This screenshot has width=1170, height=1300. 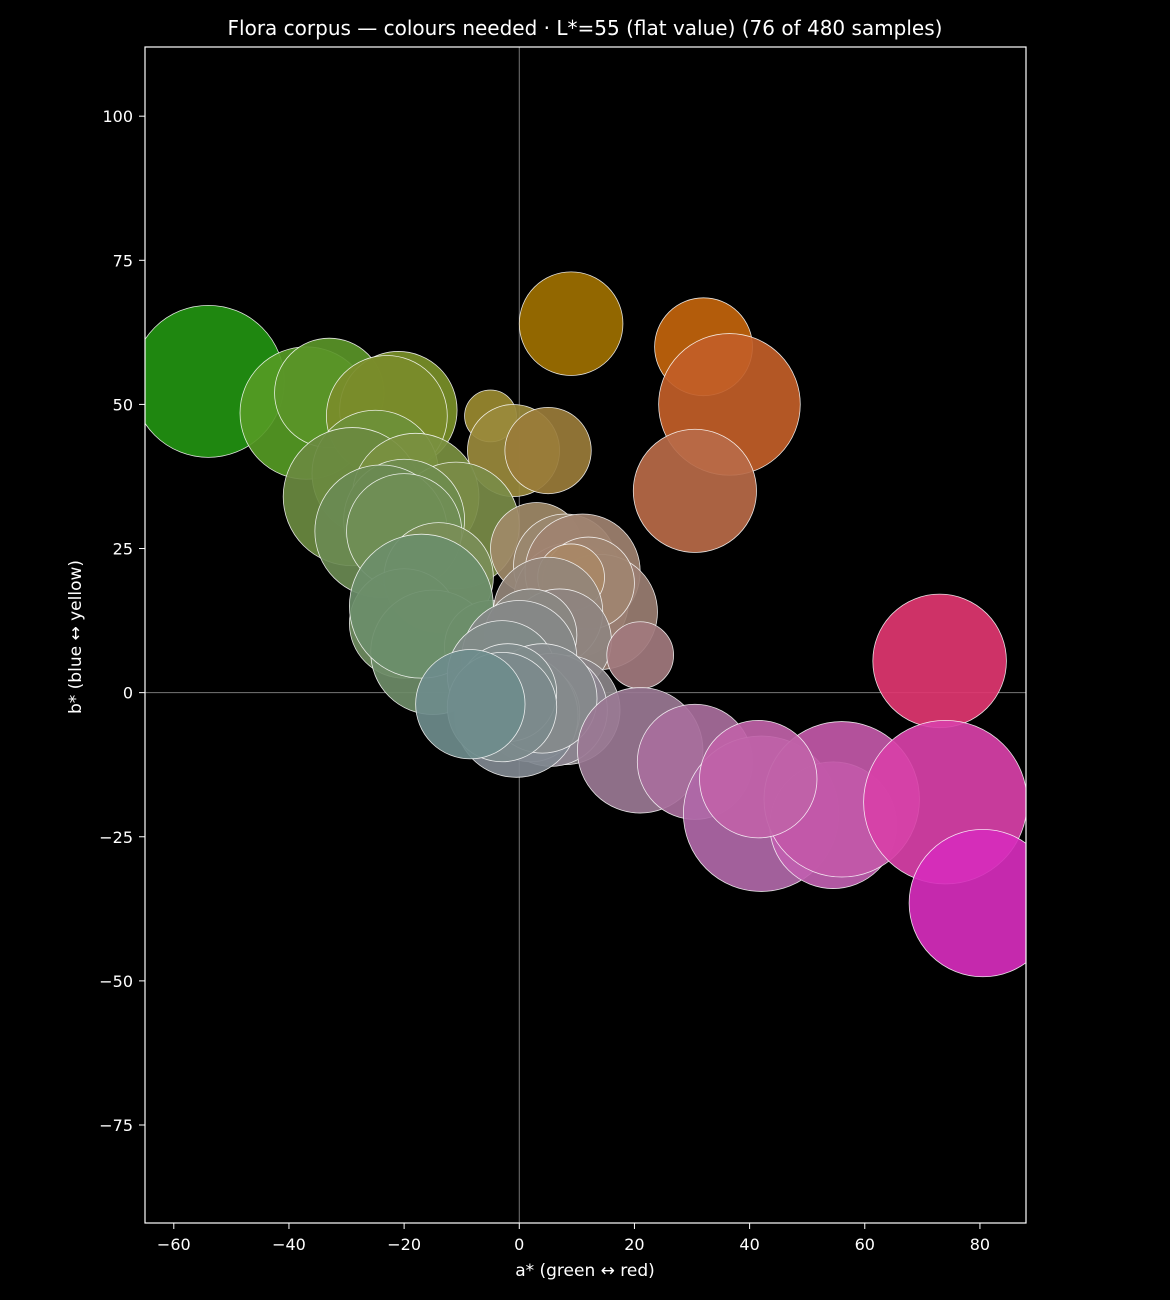 What do you see at coordinates (289, 1244) in the screenshot?
I see `x-tick-label: −40` at bounding box center [289, 1244].